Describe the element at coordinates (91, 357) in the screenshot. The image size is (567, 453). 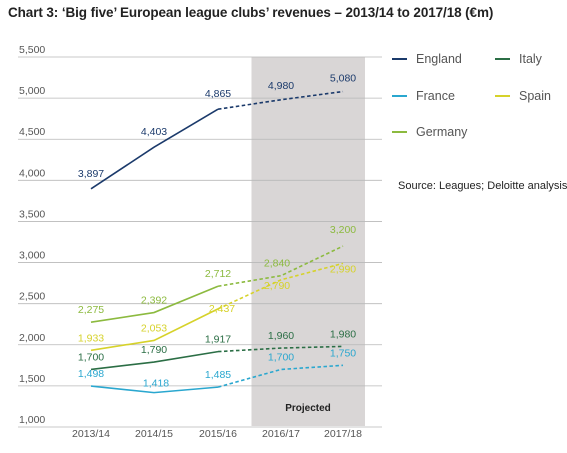
I see `data-label-italy: 1,700` at that location.